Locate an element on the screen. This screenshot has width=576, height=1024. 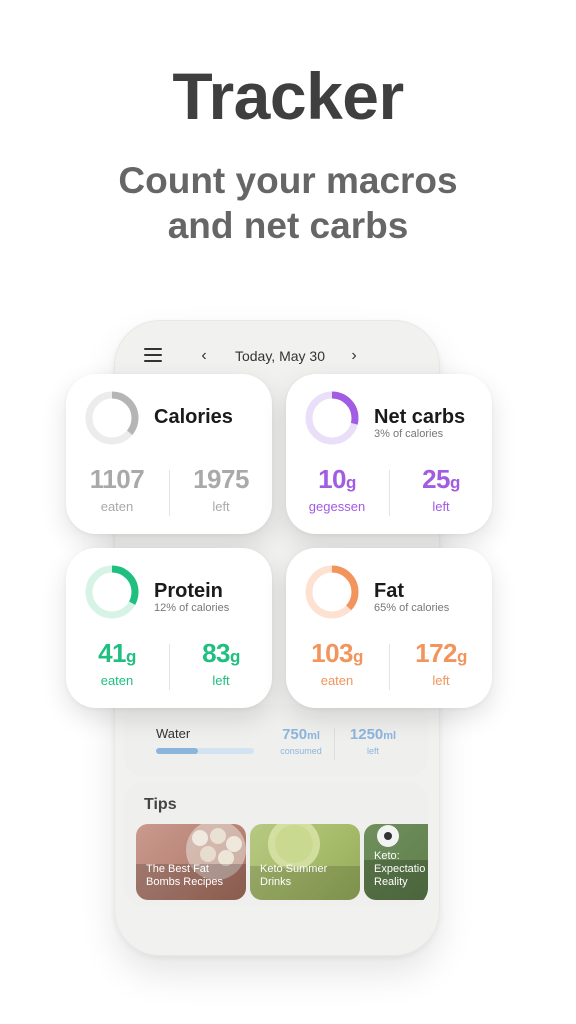
fat-card: Fat 65% of calories 103g eaten 172g left is located at coordinates (389, 628).